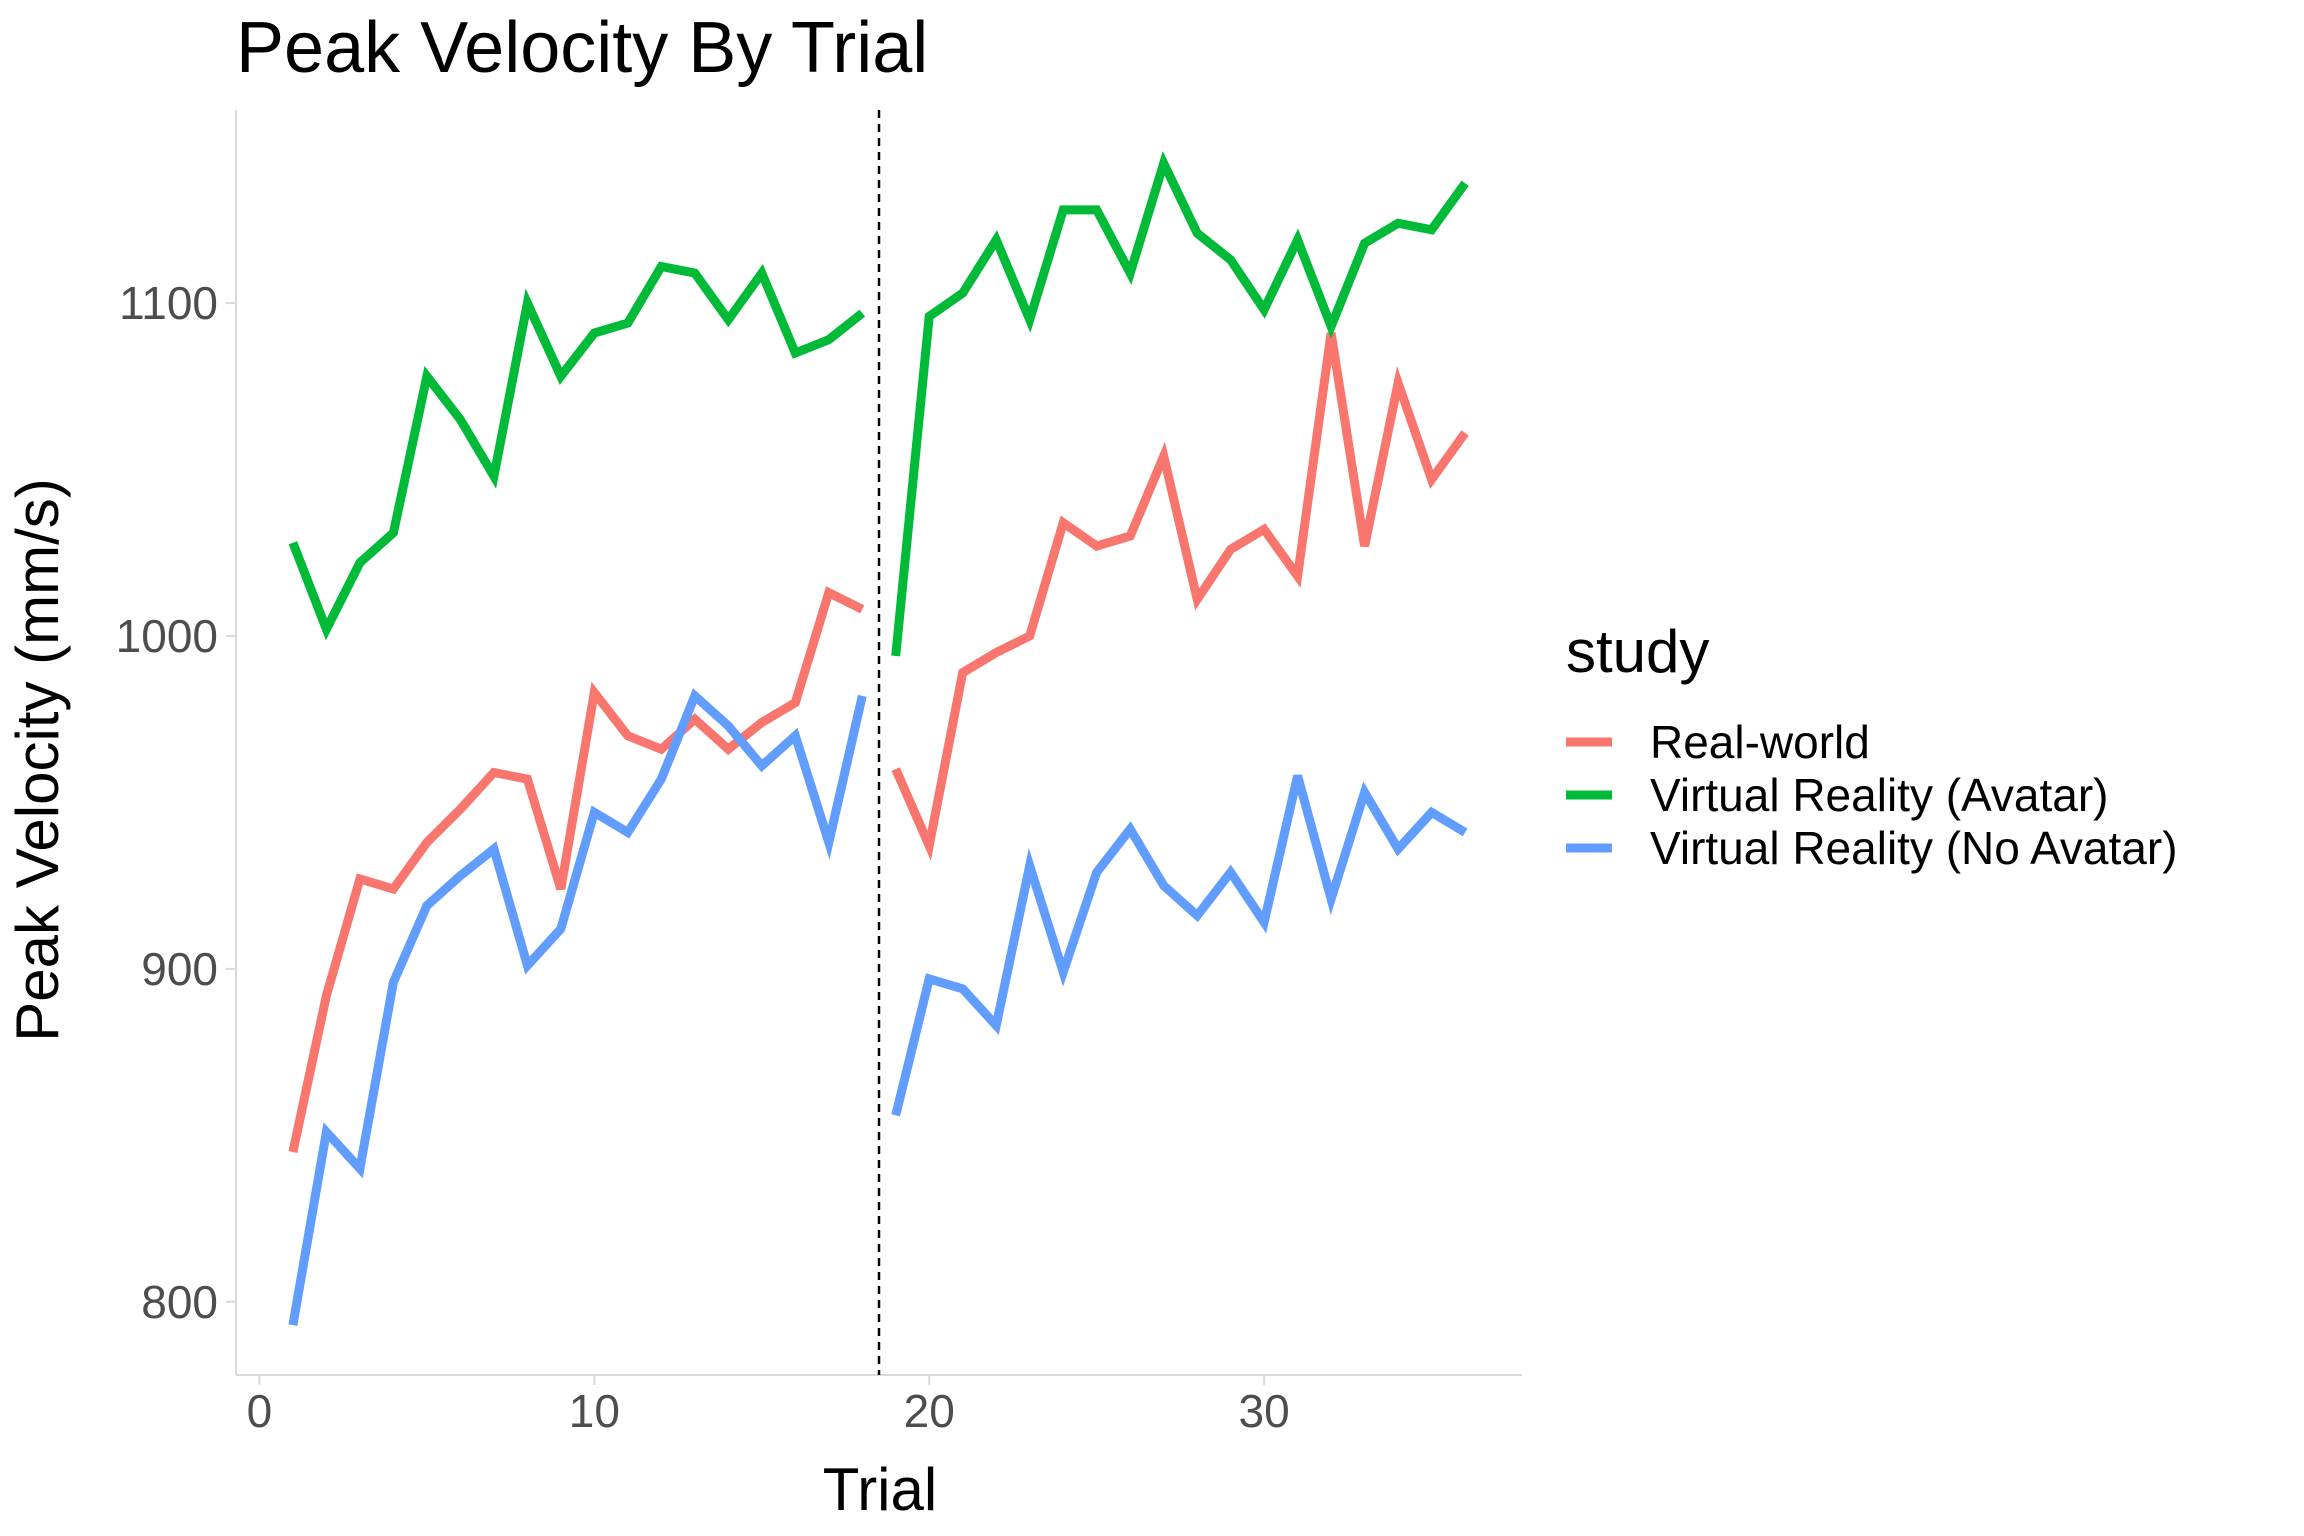  I want to click on legend-title: study, so click(1637, 651).